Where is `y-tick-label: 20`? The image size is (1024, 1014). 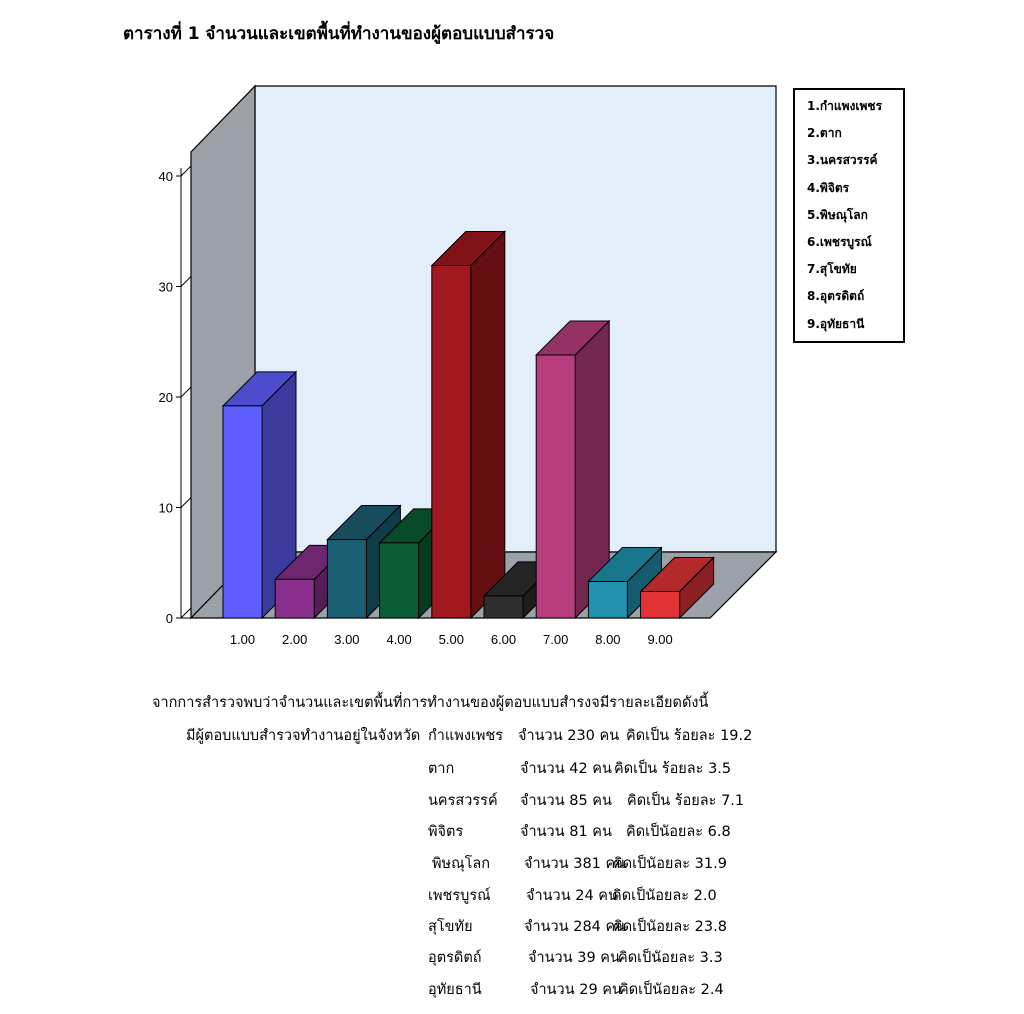
y-tick-label: 20 is located at coordinates (166, 397).